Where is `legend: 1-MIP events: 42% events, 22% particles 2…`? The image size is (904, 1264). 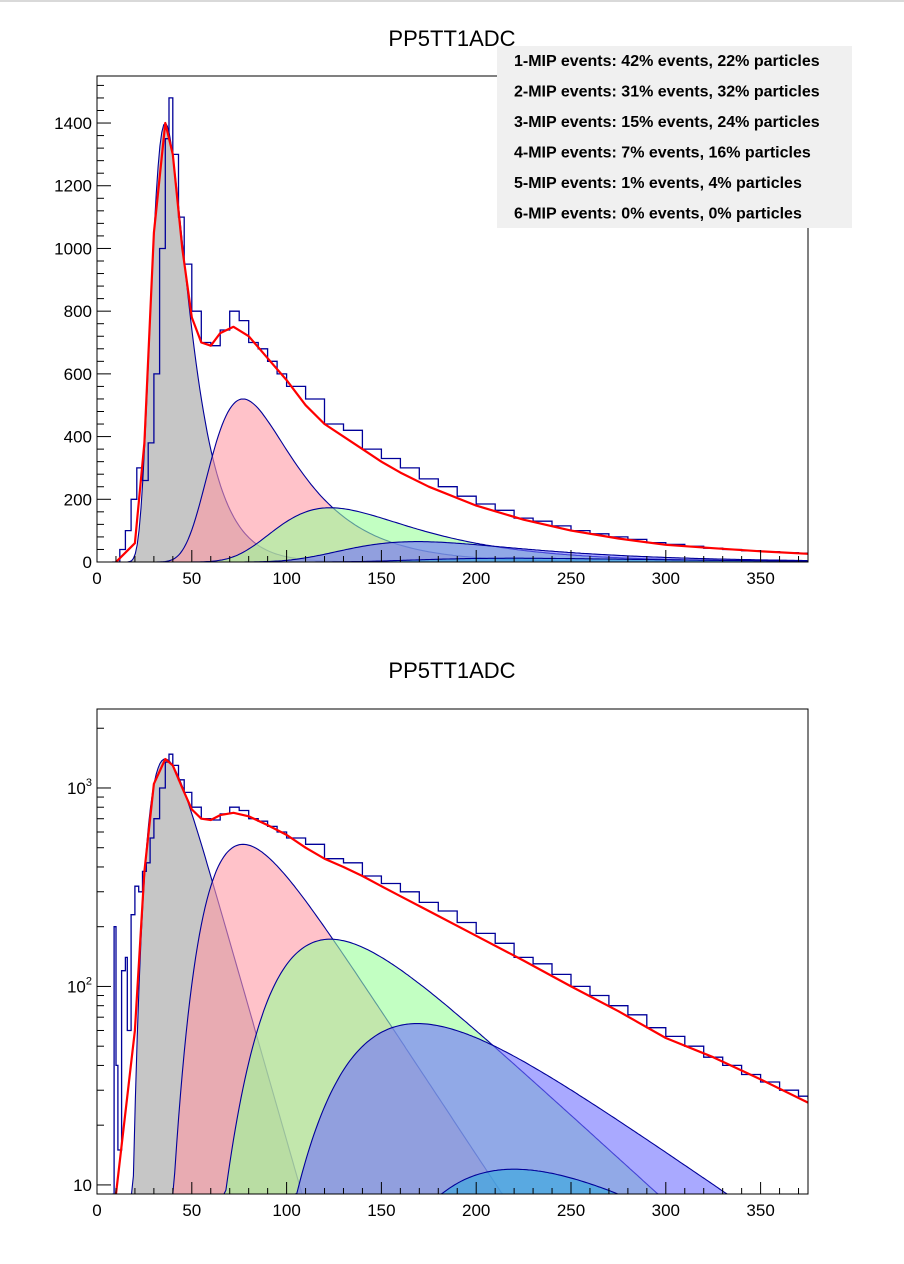
legend: 1-MIP events: 42% events, 22% particles 2… is located at coordinates (674, 137).